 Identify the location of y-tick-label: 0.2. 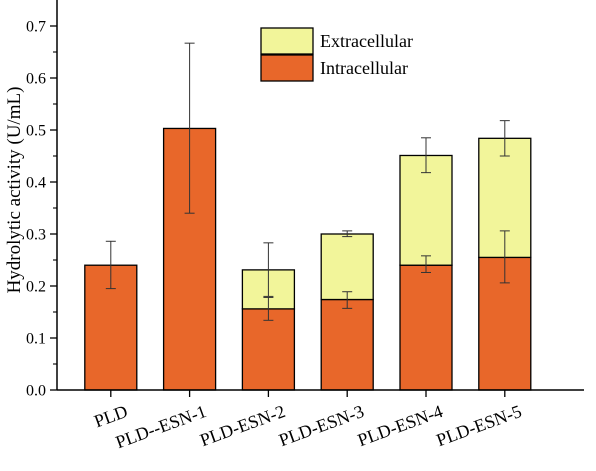
(36, 287).